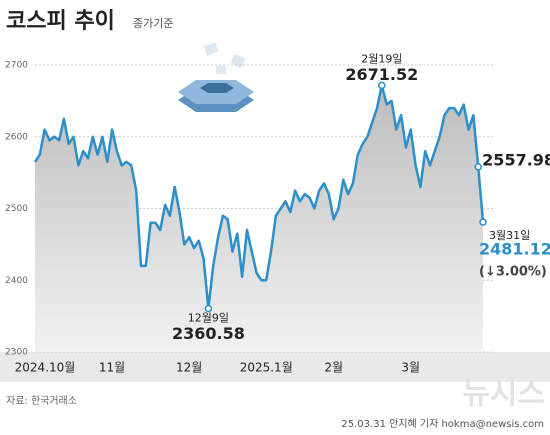 Image resolution: width=550 pixels, height=435 pixels. I want to click on date-label: 12월9일, so click(208, 318).